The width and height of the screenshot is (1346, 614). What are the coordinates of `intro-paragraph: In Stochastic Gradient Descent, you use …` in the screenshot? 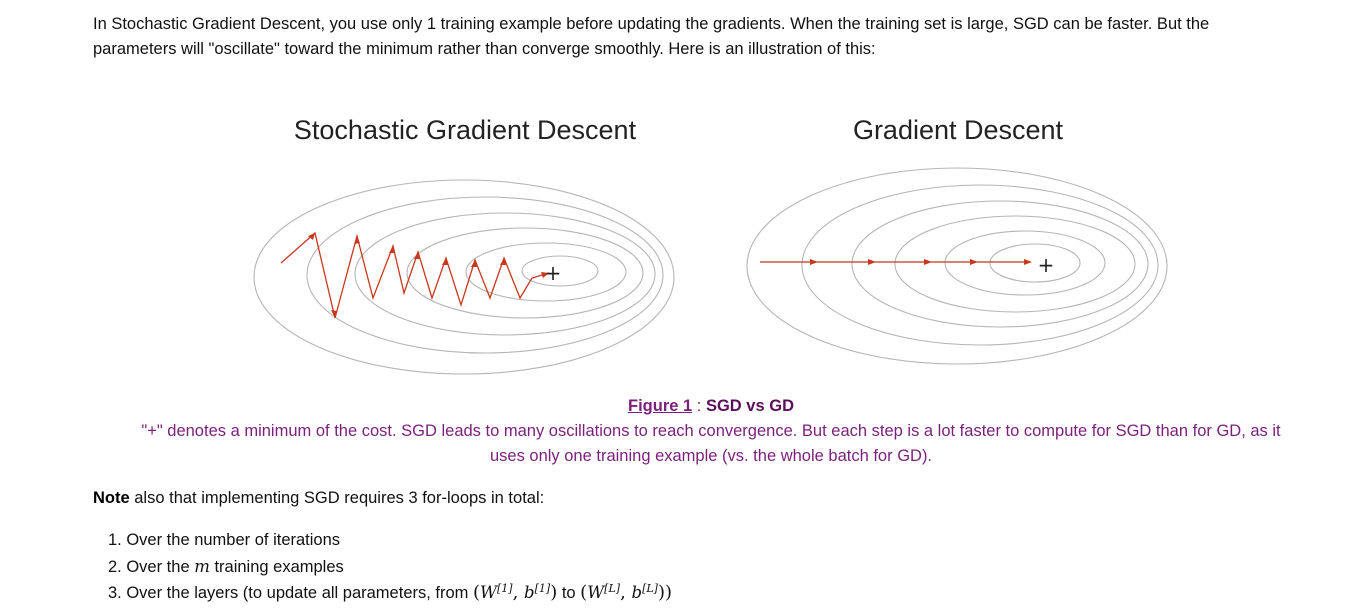 It's located at (693, 37).